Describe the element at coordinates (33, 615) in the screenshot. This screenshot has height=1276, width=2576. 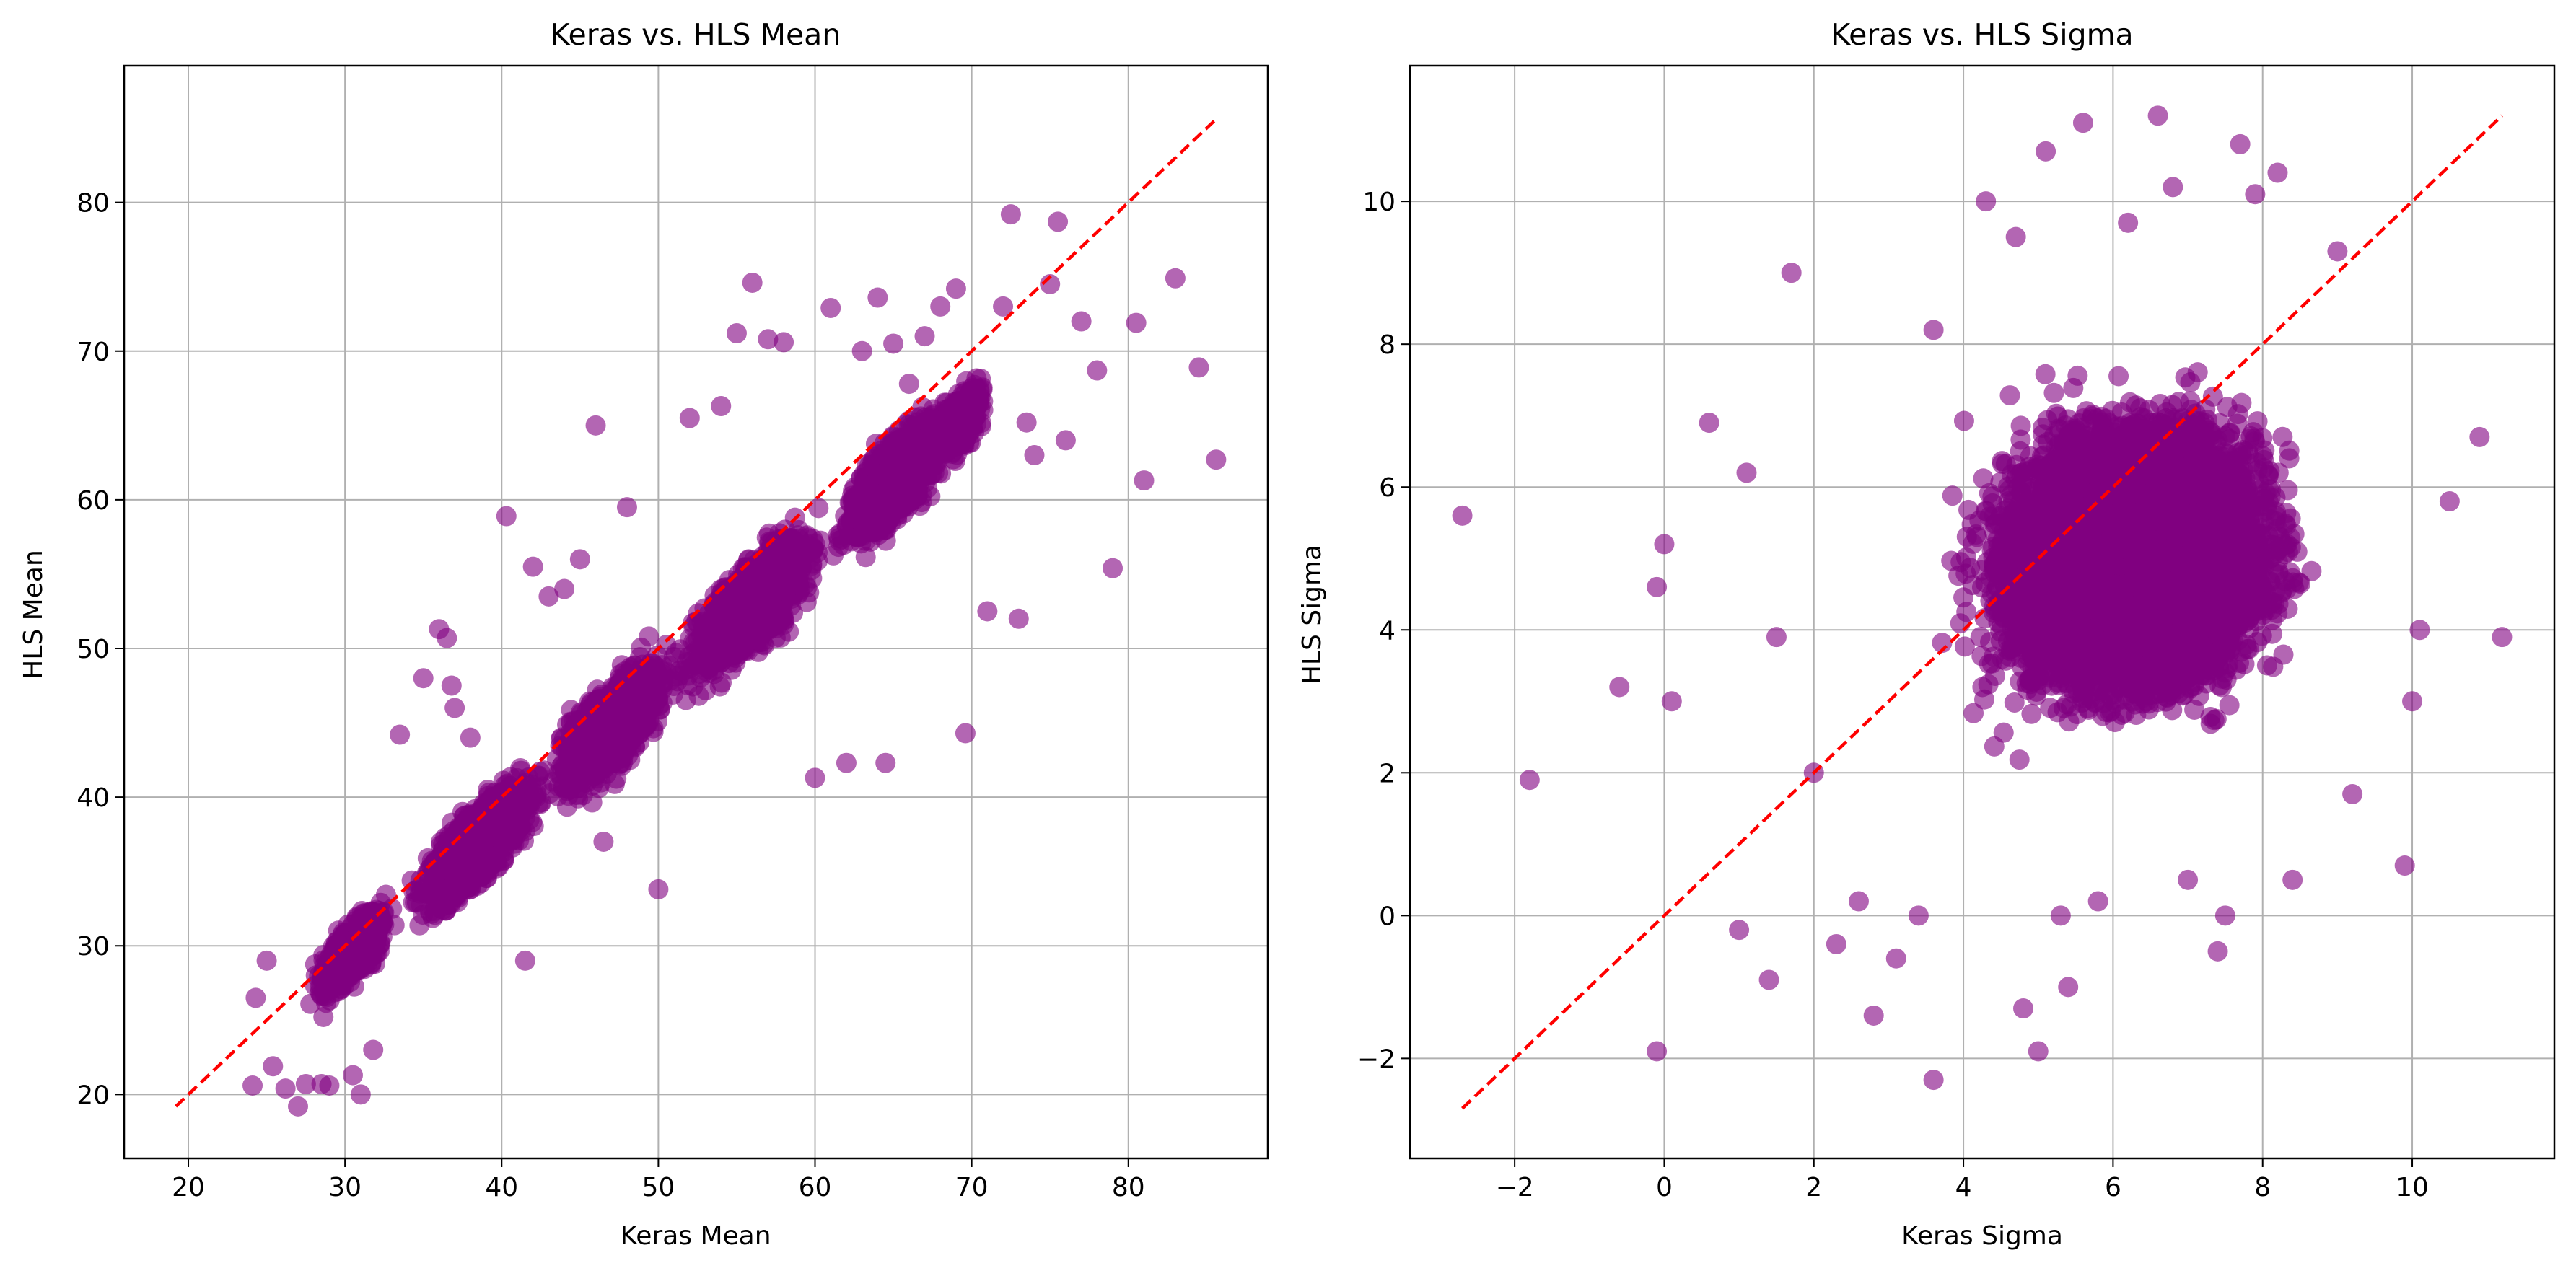
I see `y-axis-label: HLS Mean` at that location.